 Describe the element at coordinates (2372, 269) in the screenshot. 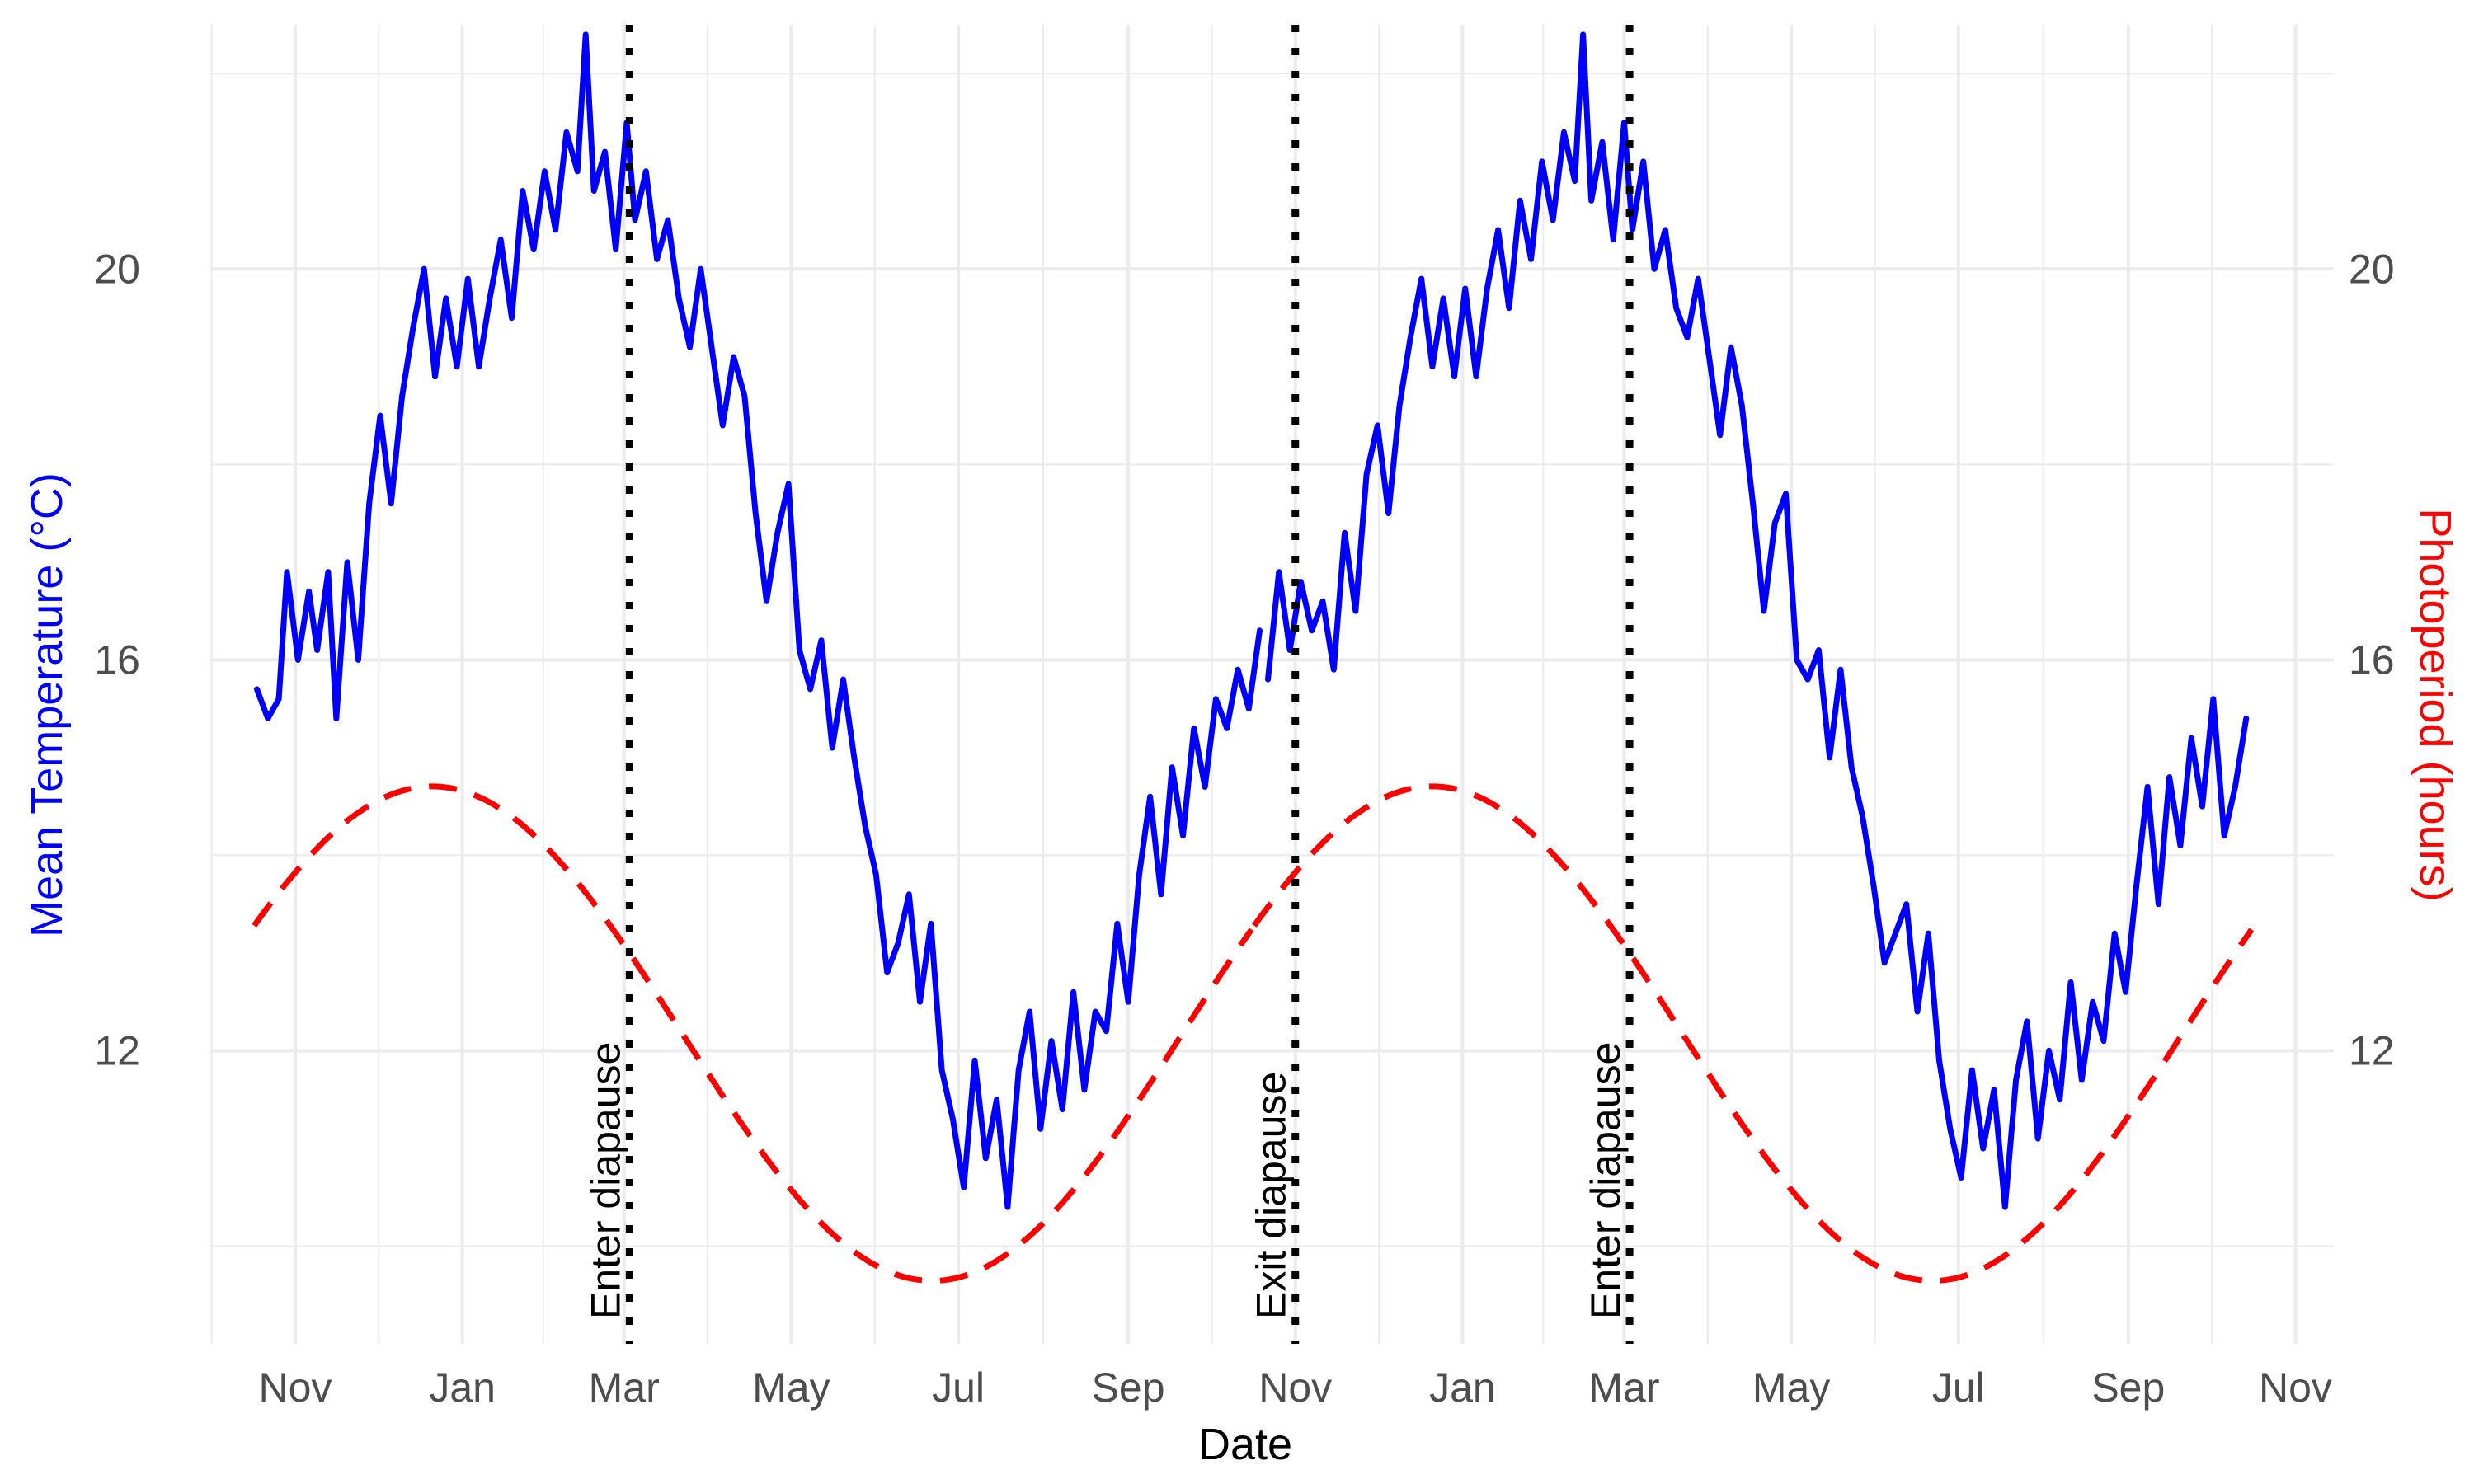

I see `y-right-tick-label: 20` at that location.